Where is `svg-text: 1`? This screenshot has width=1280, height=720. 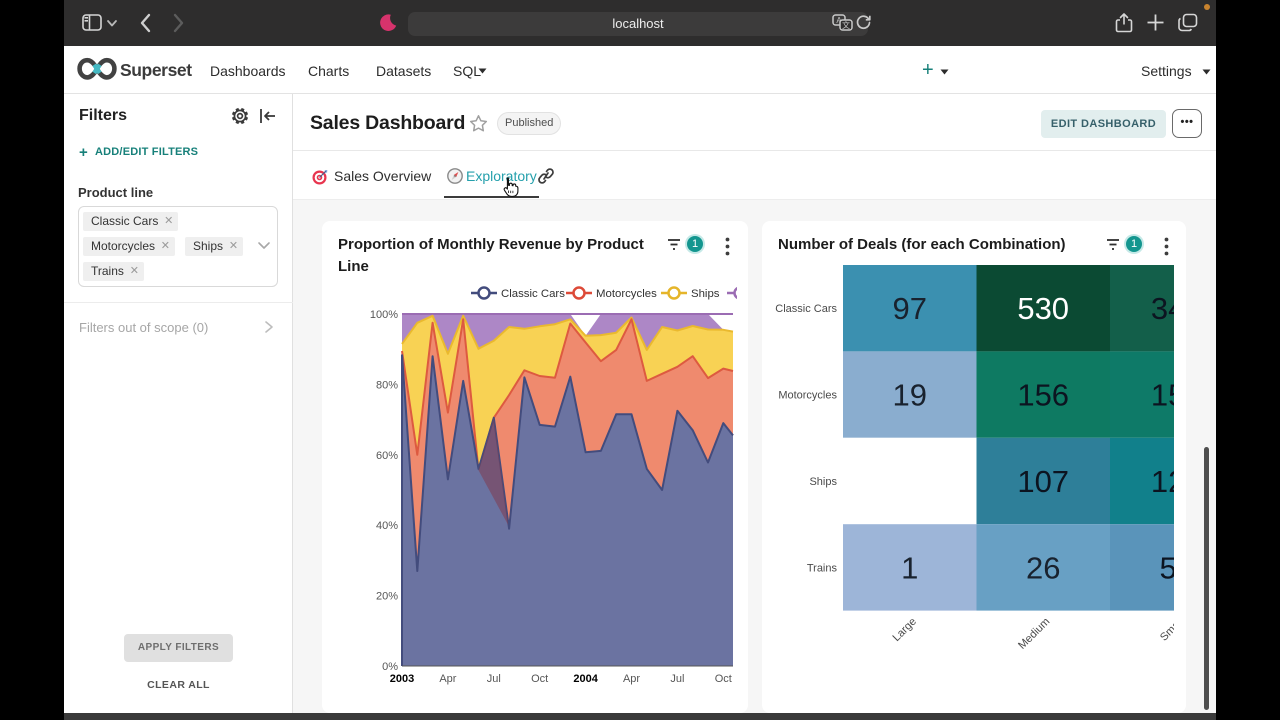
svg-text: 1 is located at coordinates (909, 567).